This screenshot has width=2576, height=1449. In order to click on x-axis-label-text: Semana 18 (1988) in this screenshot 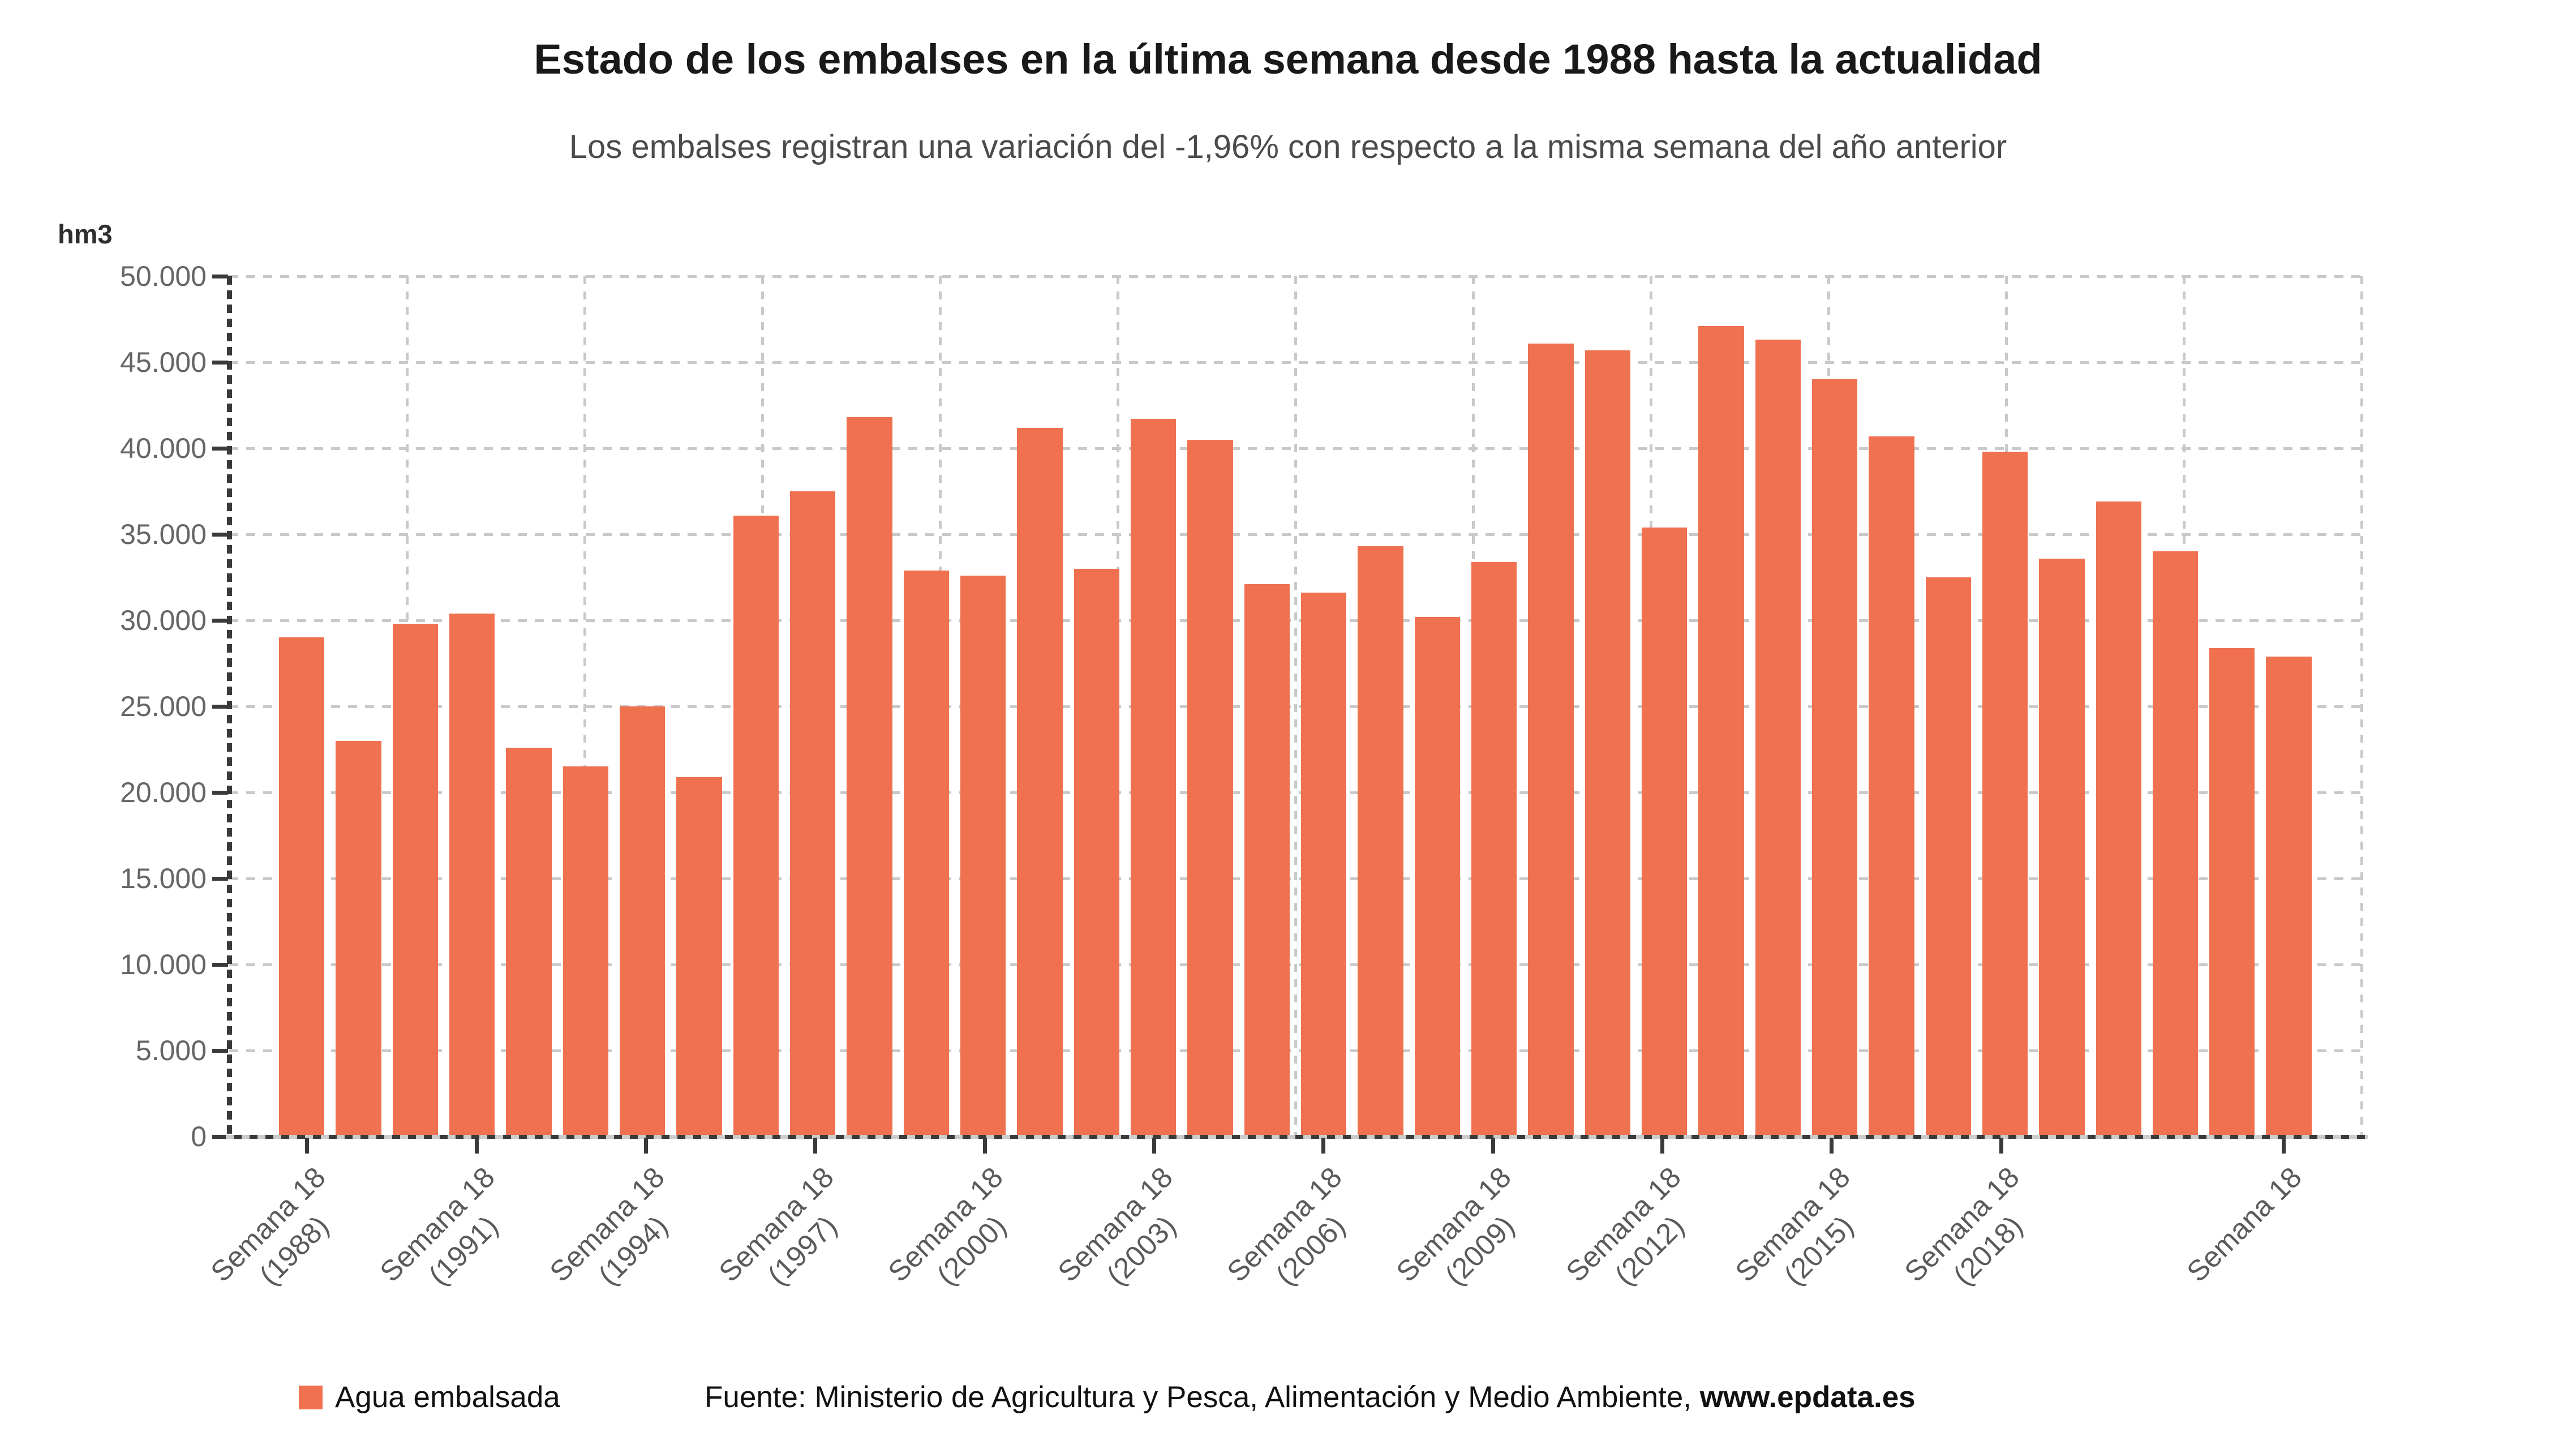, I will do `click(270, 1226)`.